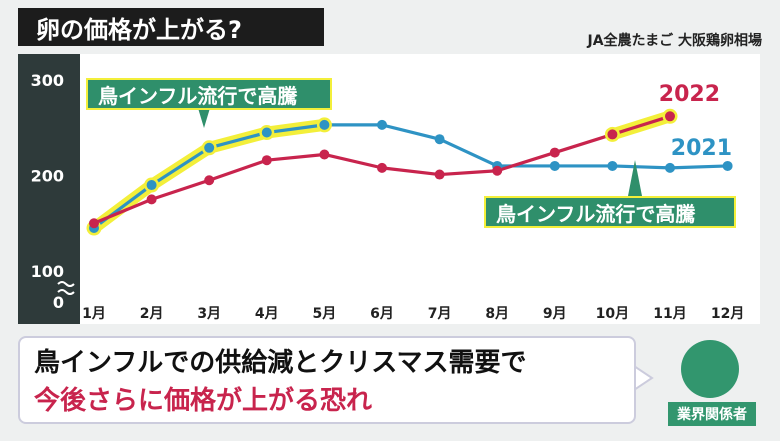 Image resolution: width=780 pixels, height=441 pixels. I want to click on page-title: 卵の価格が上がる?, so click(171, 27).